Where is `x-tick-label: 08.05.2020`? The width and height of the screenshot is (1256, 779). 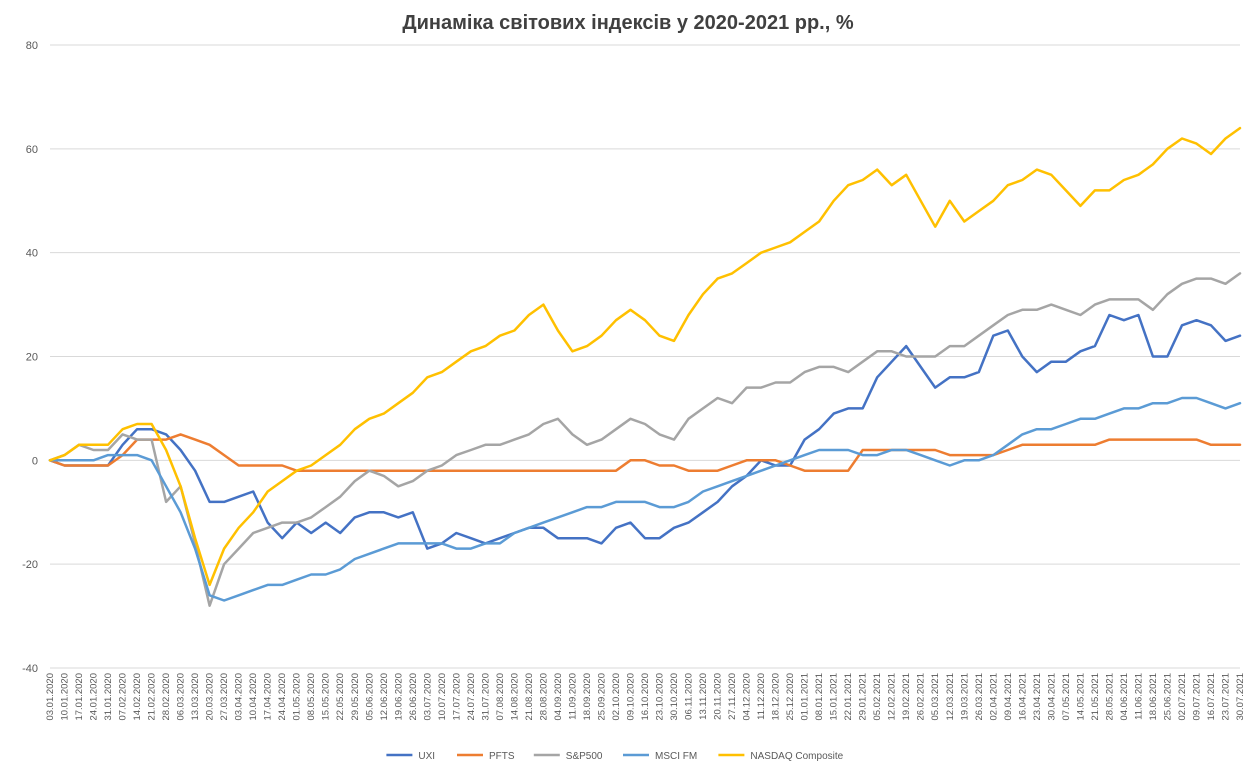
x-tick-label: 08.05.2020 is located at coordinates (311, 697).